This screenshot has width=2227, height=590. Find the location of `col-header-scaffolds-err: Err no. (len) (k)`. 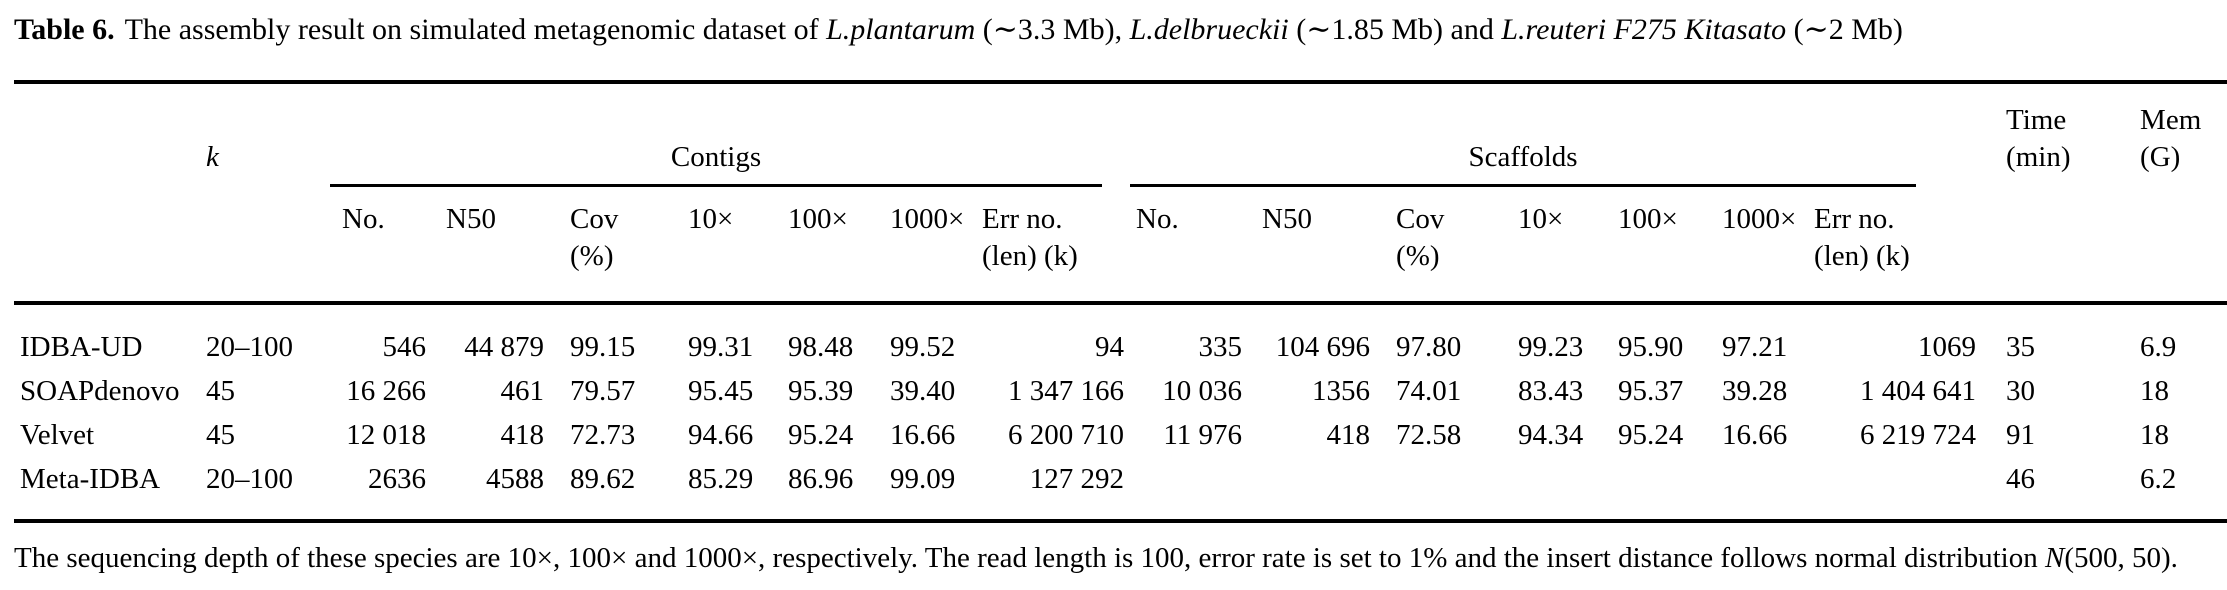

col-header-scaffolds-err: Err no. (len) (k) is located at coordinates (1895, 246).